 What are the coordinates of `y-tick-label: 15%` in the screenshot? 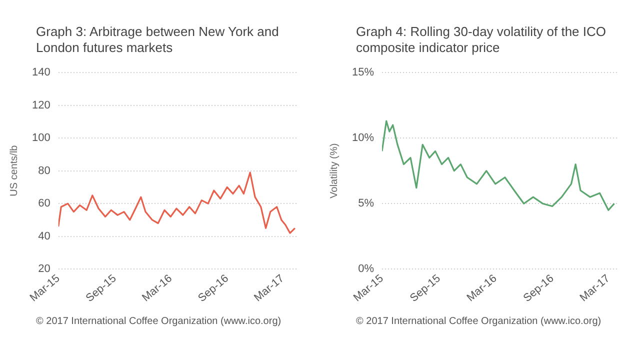 It's located at (363, 72).